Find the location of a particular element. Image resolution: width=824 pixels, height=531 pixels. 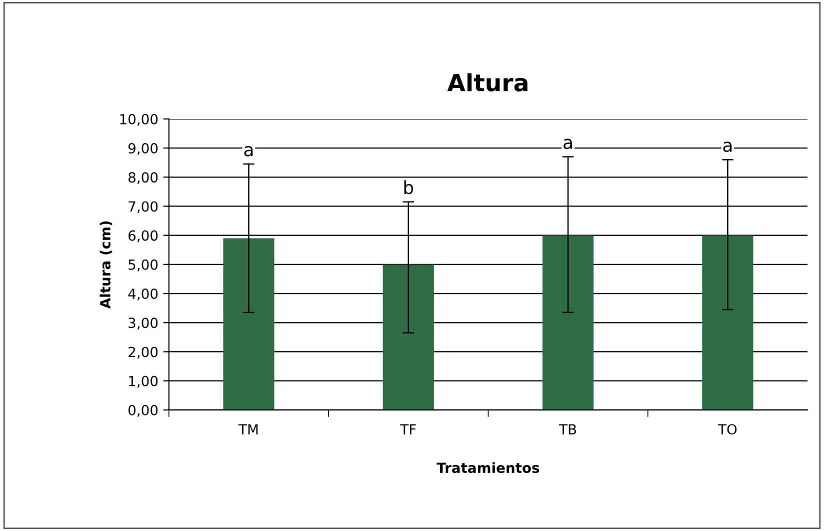

x-tick-label: TF is located at coordinates (408, 429).